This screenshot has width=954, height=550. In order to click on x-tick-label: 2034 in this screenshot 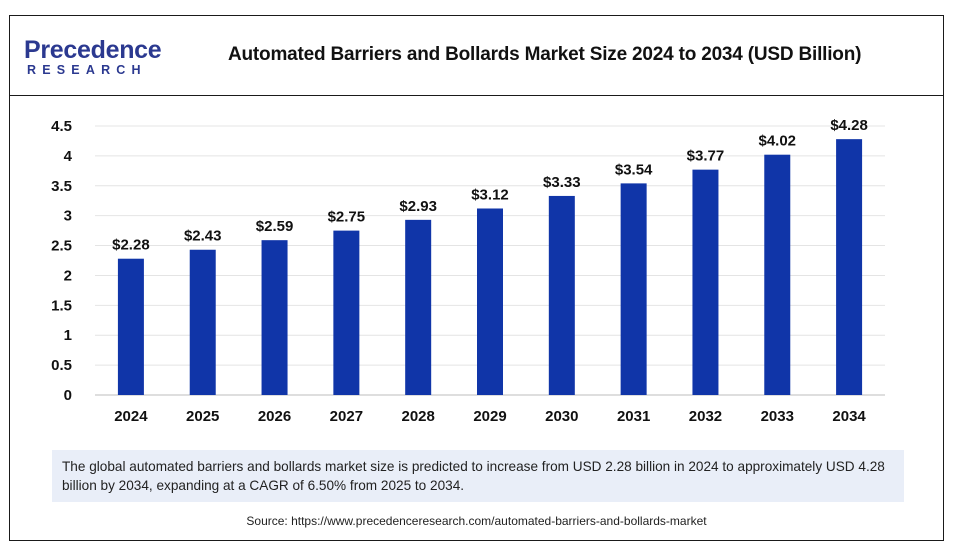, I will do `click(849, 416)`.